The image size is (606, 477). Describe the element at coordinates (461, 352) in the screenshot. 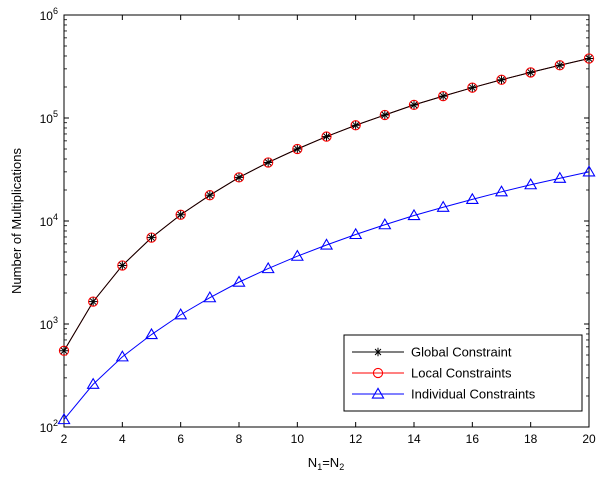

I see `legend-label: Global Constraint` at that location.